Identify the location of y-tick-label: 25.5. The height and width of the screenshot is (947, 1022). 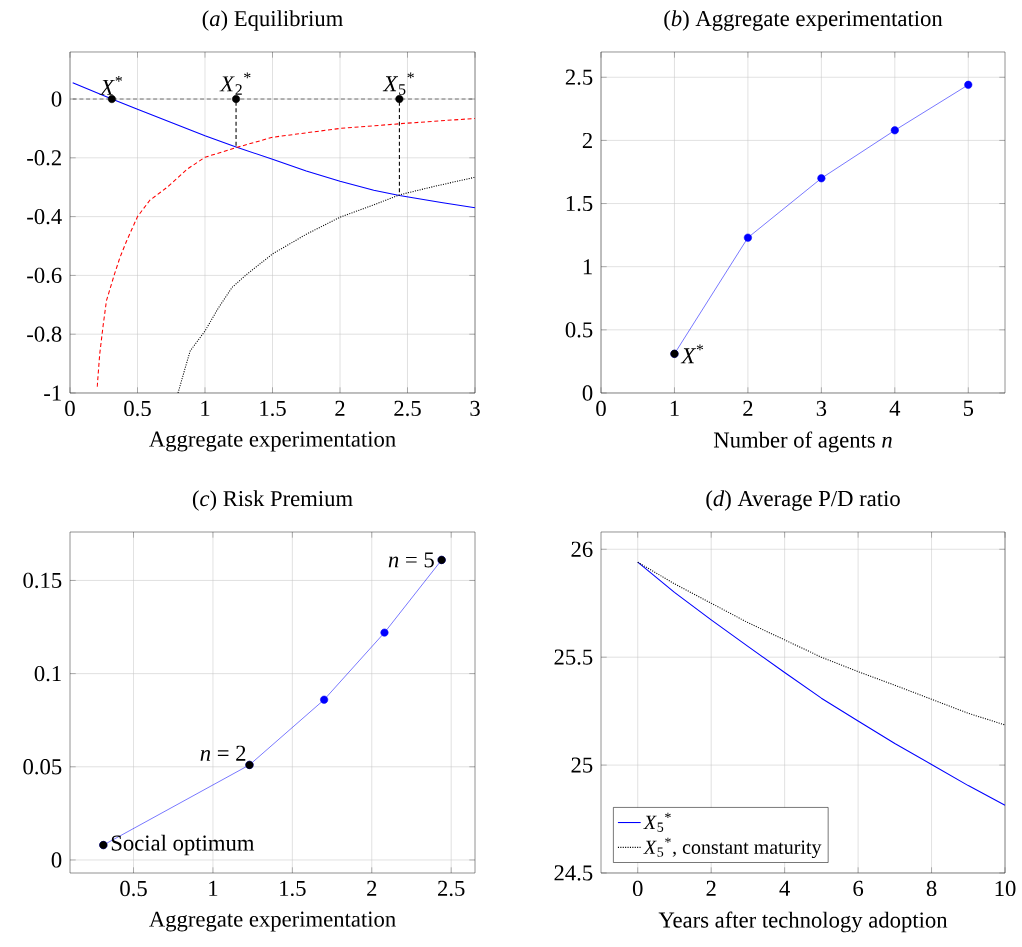
(573, 657).